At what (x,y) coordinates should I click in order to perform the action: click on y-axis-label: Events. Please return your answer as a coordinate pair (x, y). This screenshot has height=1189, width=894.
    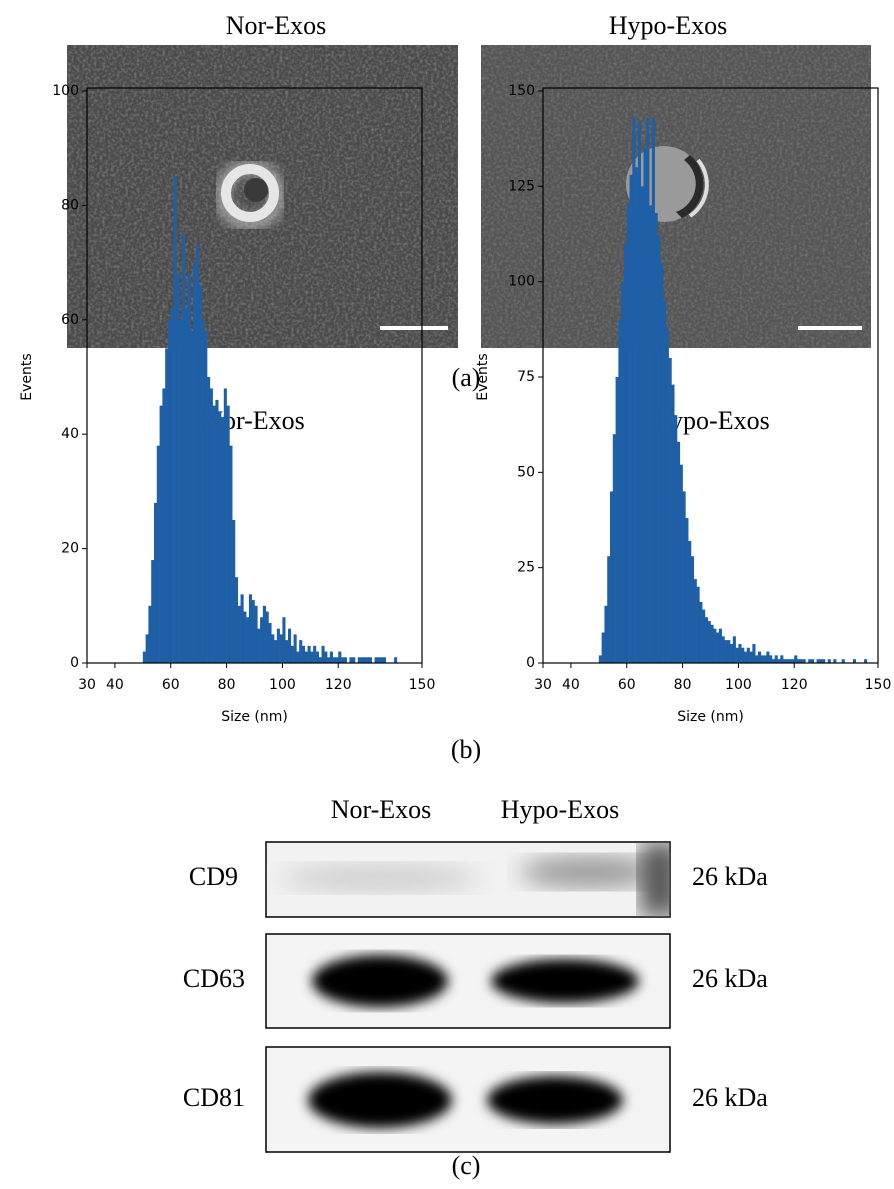
    Looking at the image, I should click on (483, 376).